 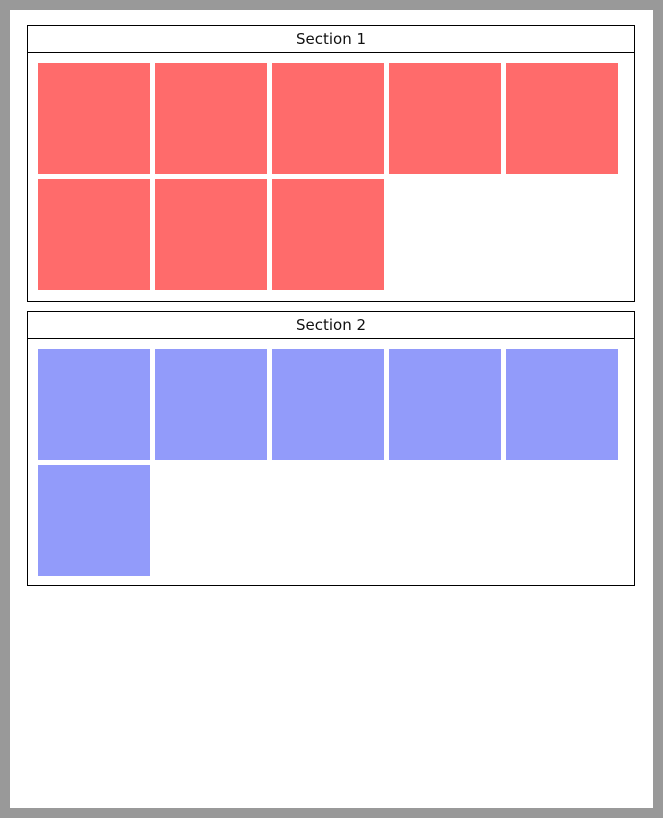 I want to click on section-1-header: Section 1, so click(x=331, y=39).